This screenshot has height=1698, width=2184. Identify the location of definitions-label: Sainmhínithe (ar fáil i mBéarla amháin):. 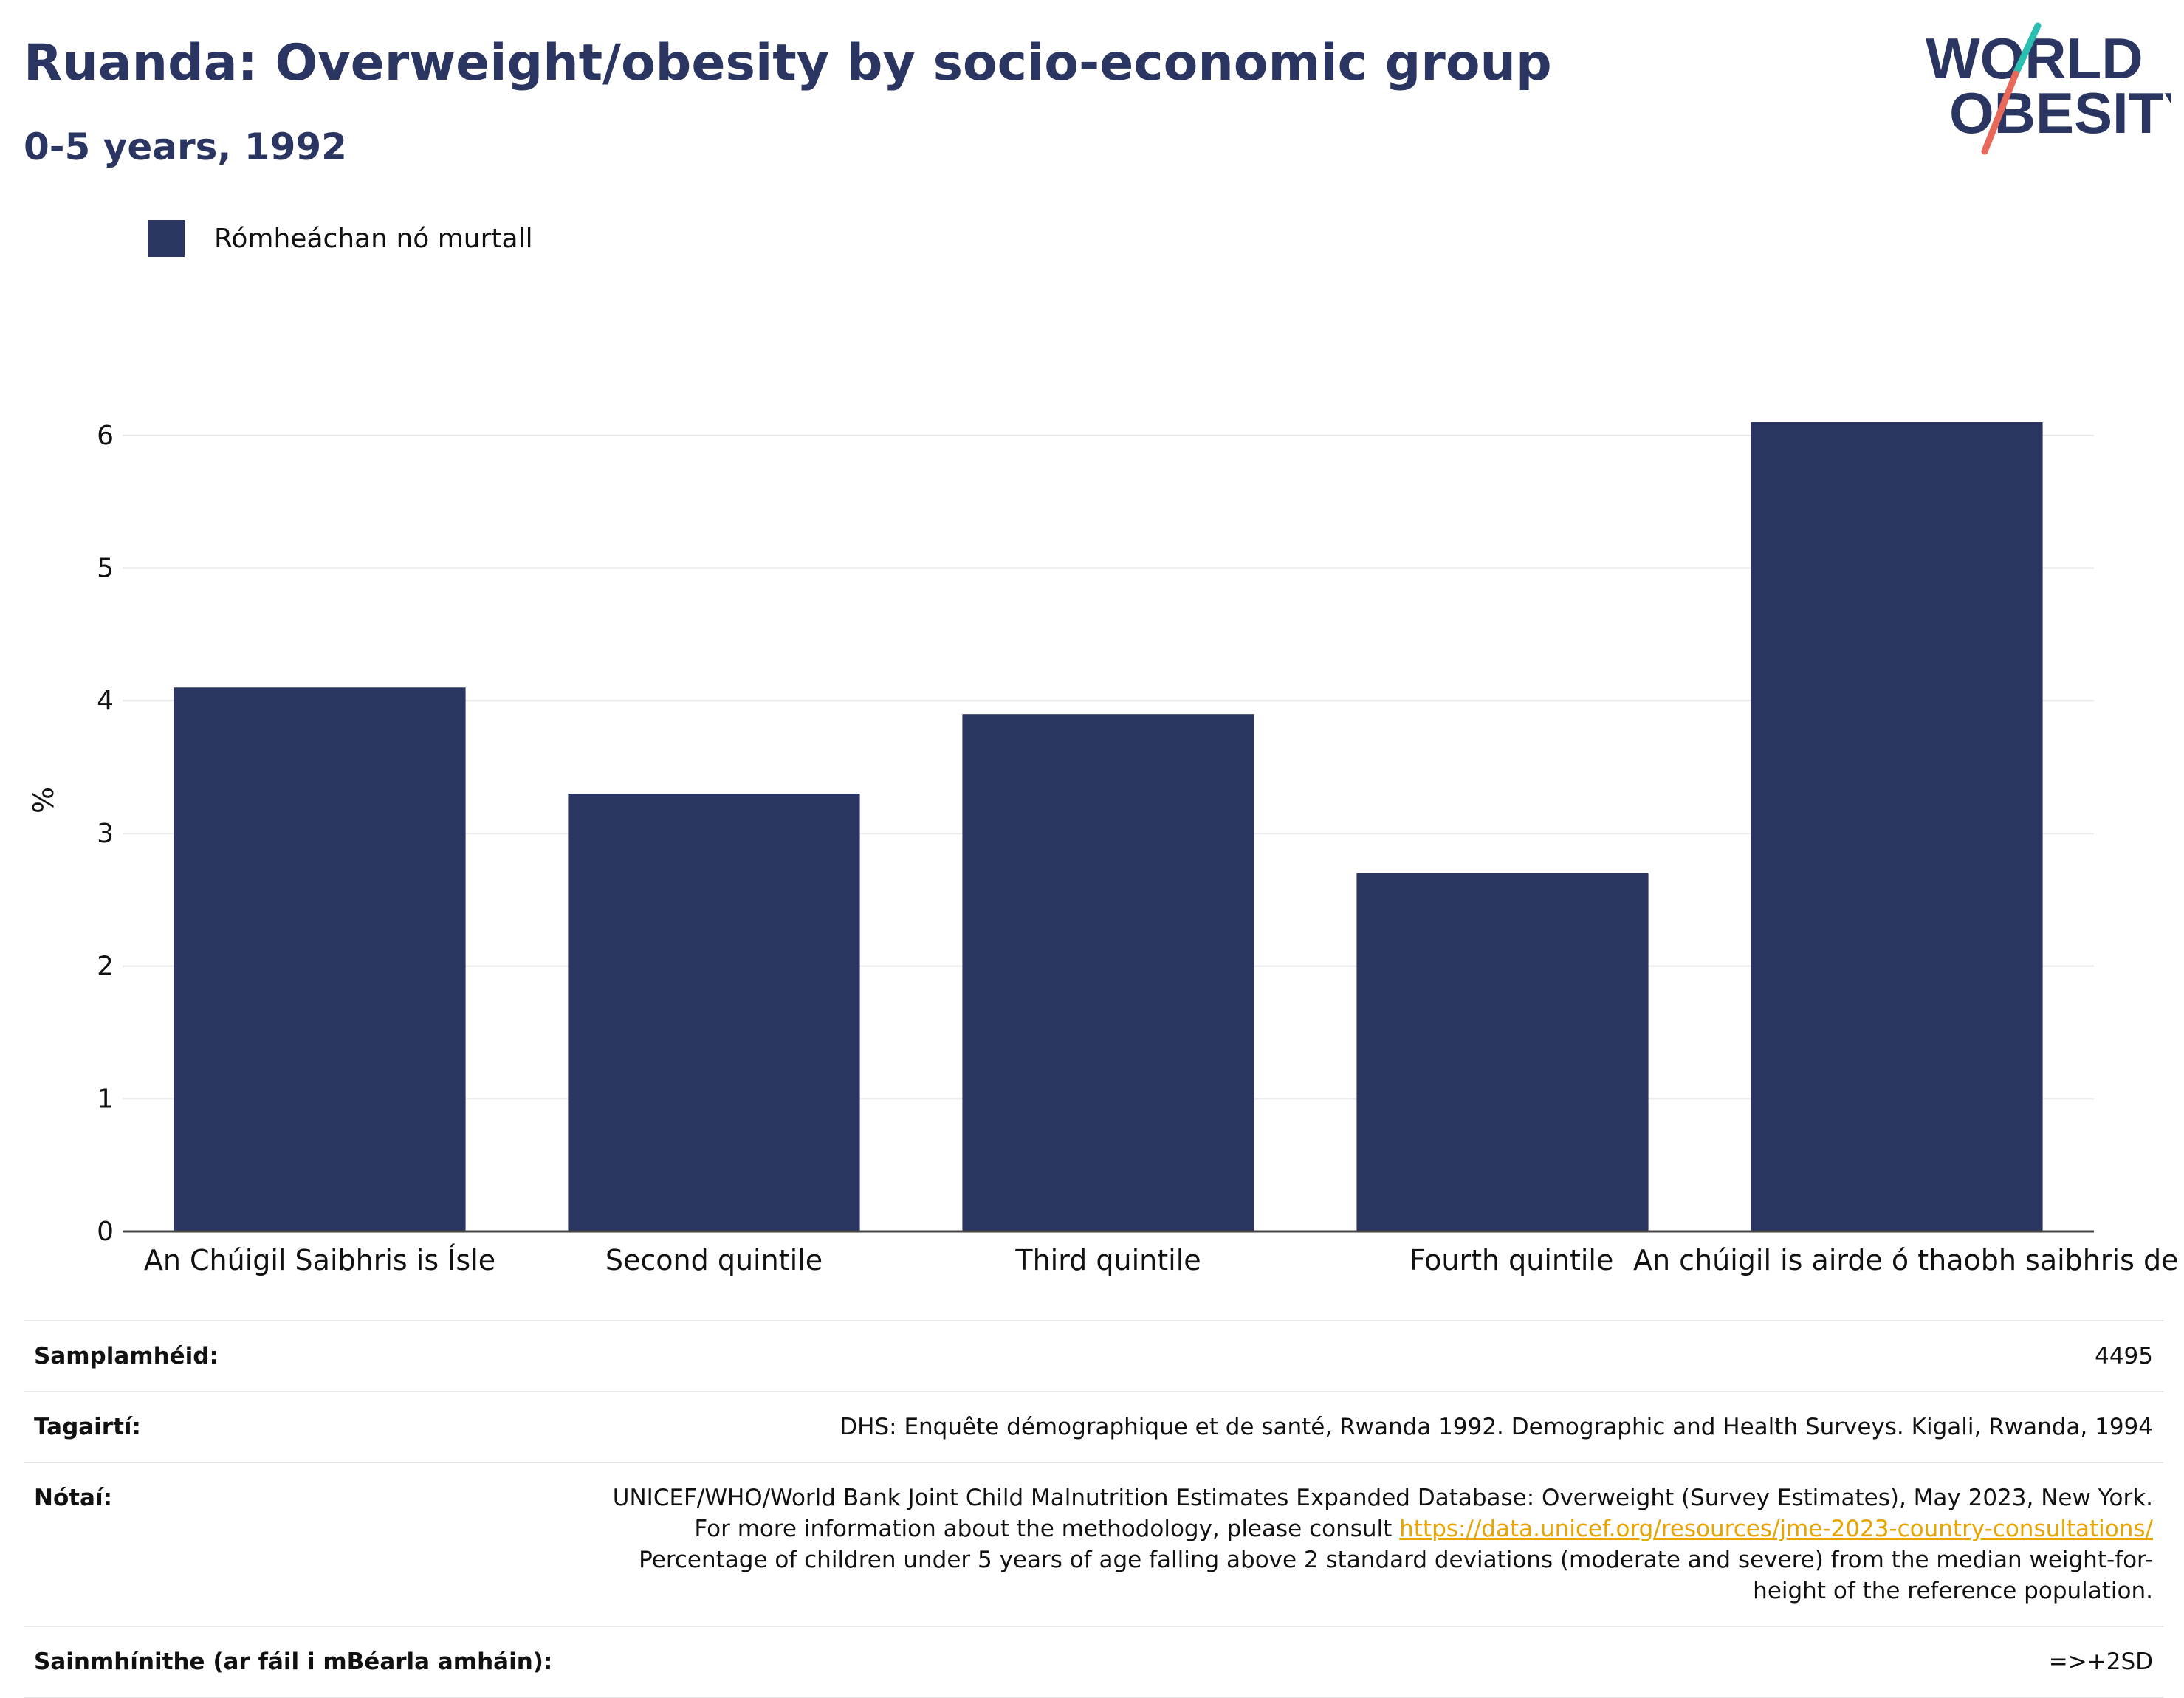
(293, 1662).